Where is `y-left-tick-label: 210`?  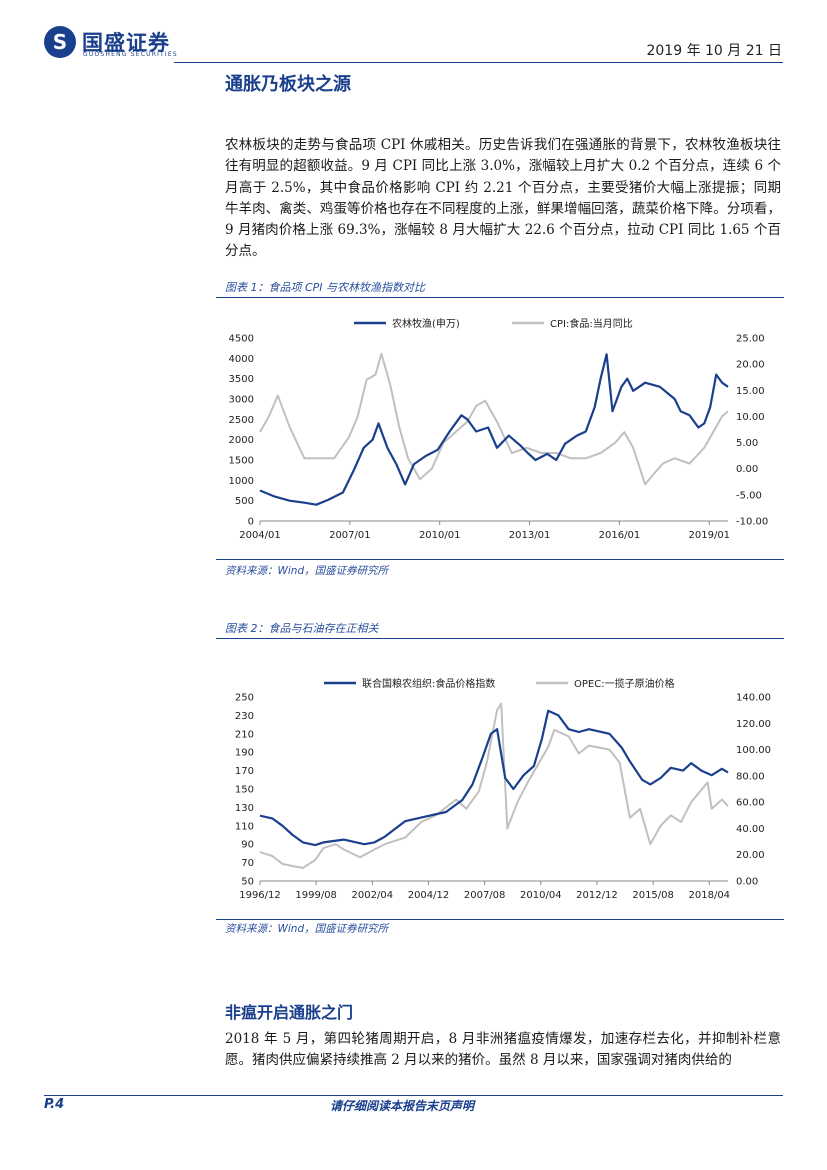
y-left-tick-label: 210 is located at coordinates (244, 734).